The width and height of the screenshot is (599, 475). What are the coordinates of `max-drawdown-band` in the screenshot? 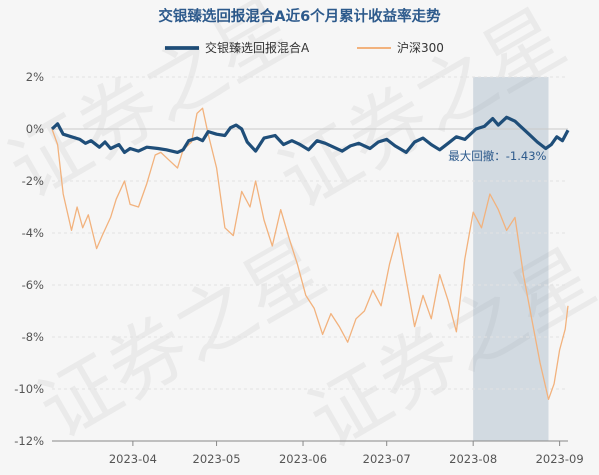 It's located at (511, 259).